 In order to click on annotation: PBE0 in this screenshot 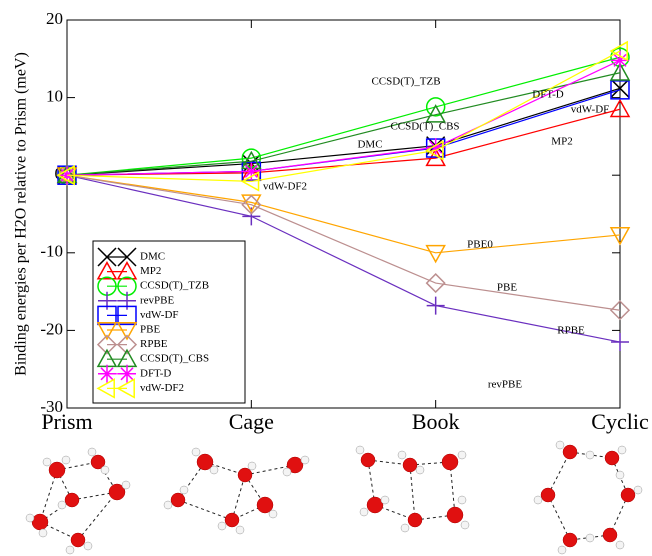, I will do `click(480, 245)`.